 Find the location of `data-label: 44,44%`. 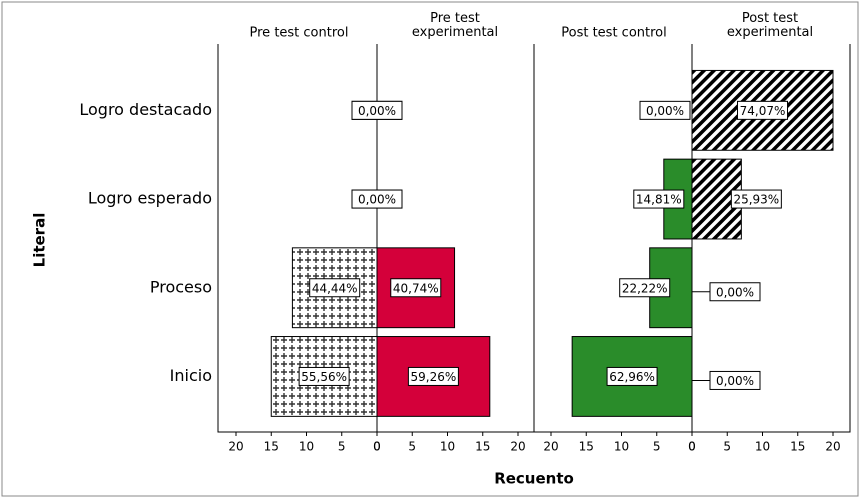

data-label: 44,44% is located at coordinates (335, 288).